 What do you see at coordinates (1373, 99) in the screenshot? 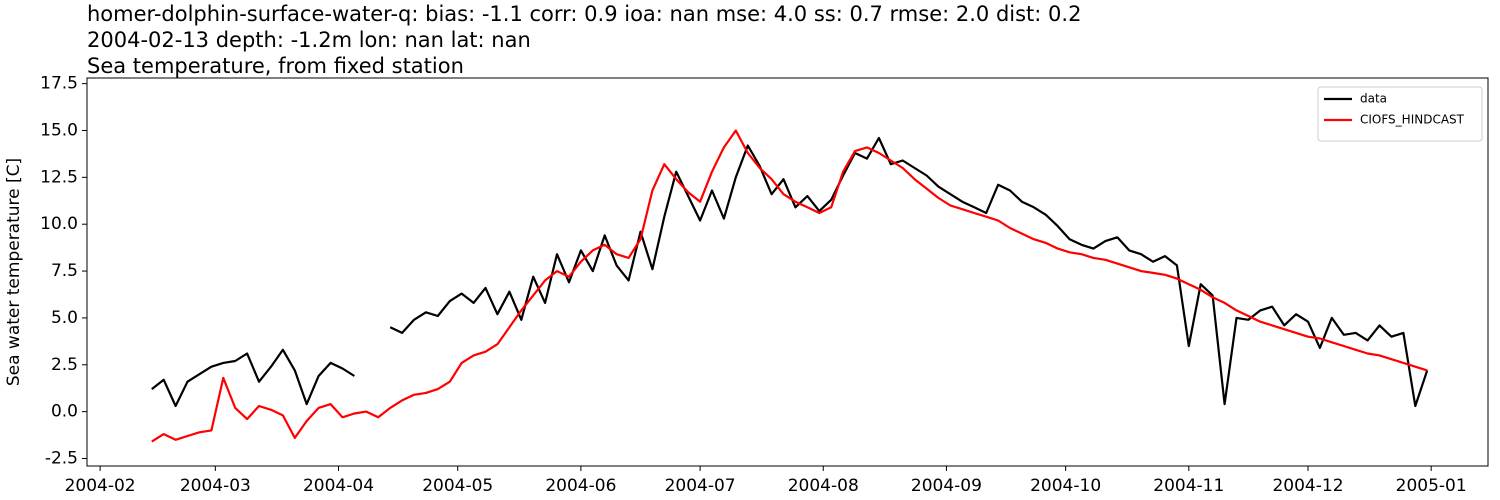
I see `legend-label: data` at bounding box center [1373, 99].